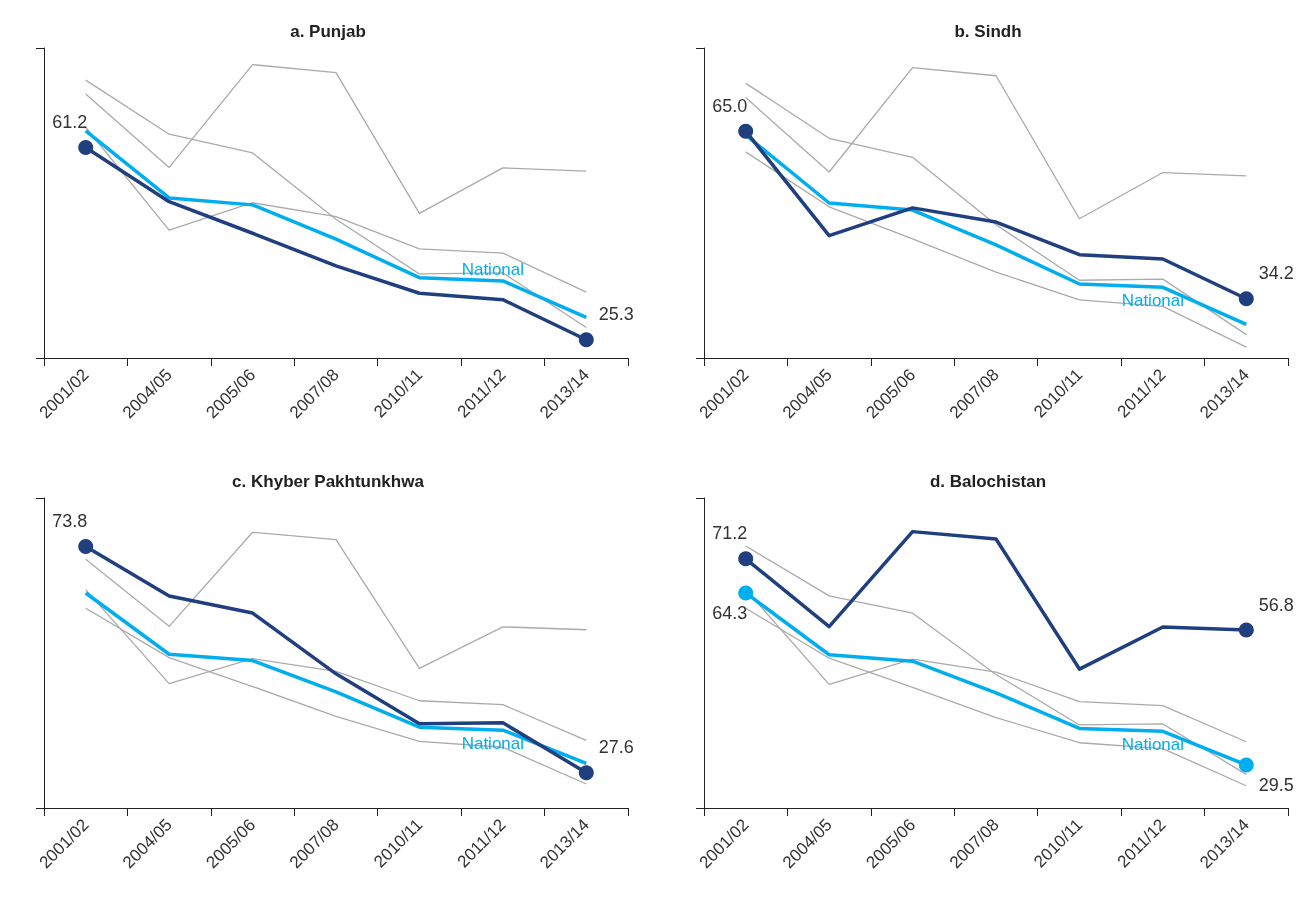 This screenshot has width=1309, height=918. What do you see at coordinates (70, 520) in the screenshot?
I see `data-label: 73.8` at bounding box center [70, 520].